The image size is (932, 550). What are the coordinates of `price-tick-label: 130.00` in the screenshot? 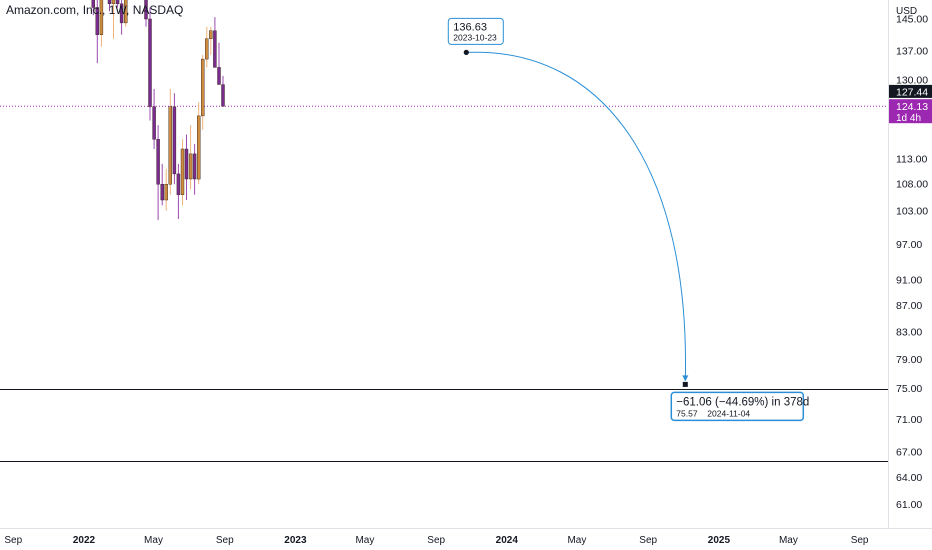 It's located at (912, 81).